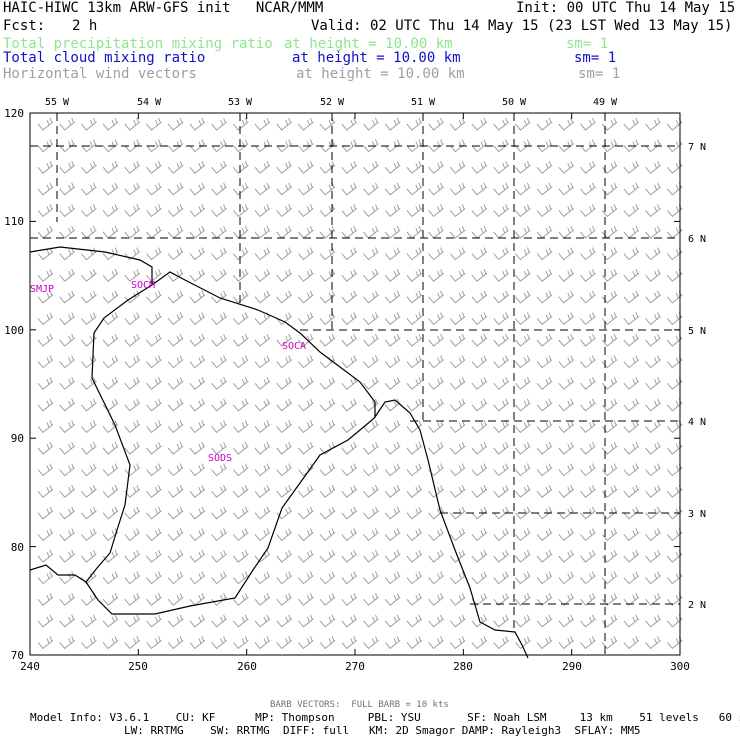 Image resolution: width=740 pixels, height=740 pixels. I want to click on field-wind-height: at height = 10.00 km, so click(380, 74).